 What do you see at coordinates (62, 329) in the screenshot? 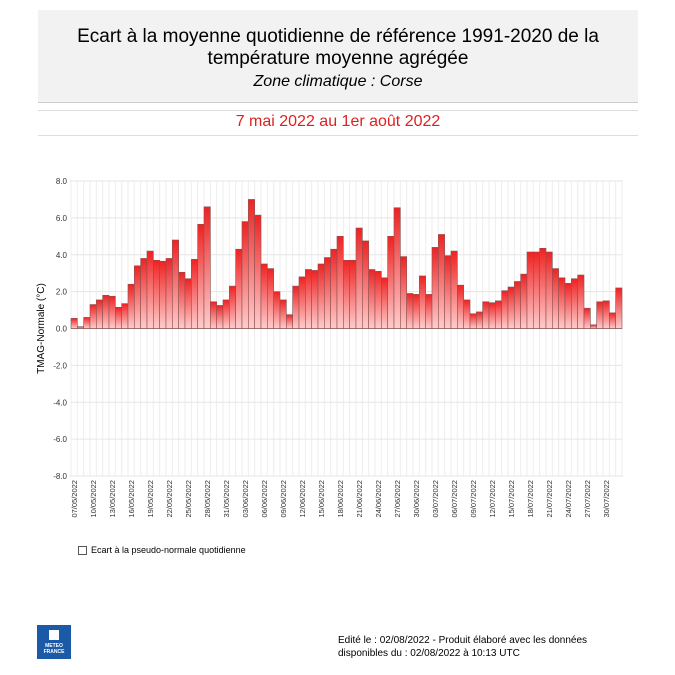
I see `y-tick-label: 0.0` at bounding box center [62, 329].